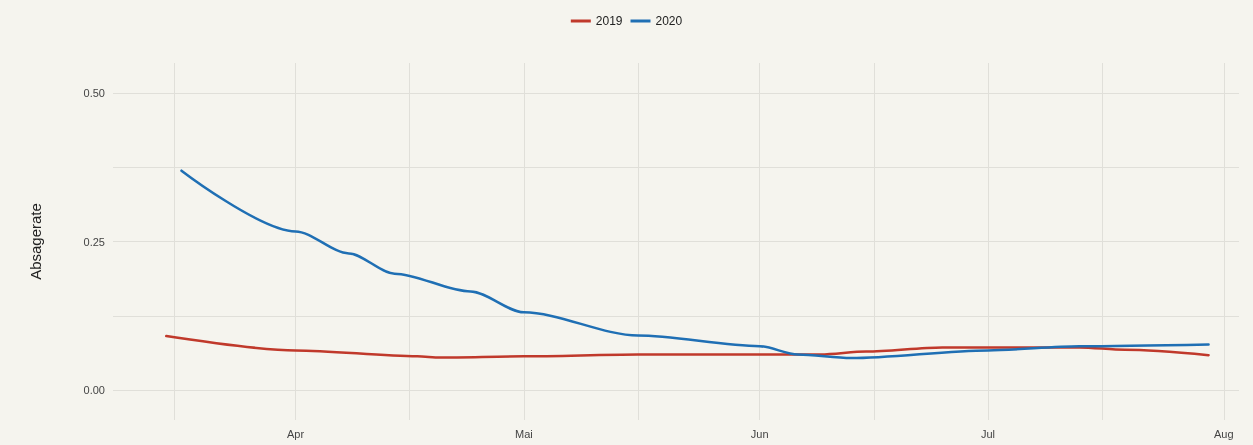 The height and width of the screenshot is (445, 1253). Describe the element at coordinates (523, 433) in the screenshot. I see `x-tick-label: Mai` at that location.